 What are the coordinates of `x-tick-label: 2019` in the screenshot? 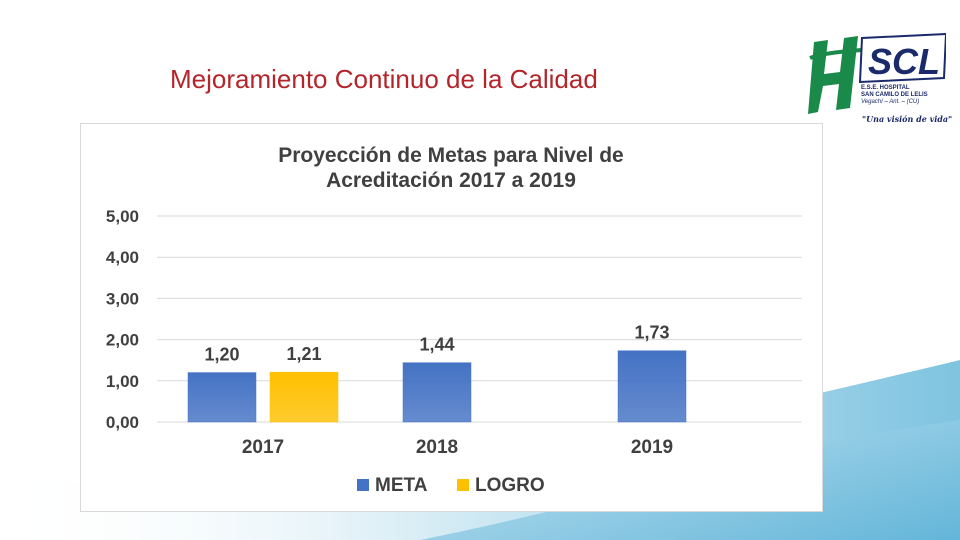 It's located at (652, 447).